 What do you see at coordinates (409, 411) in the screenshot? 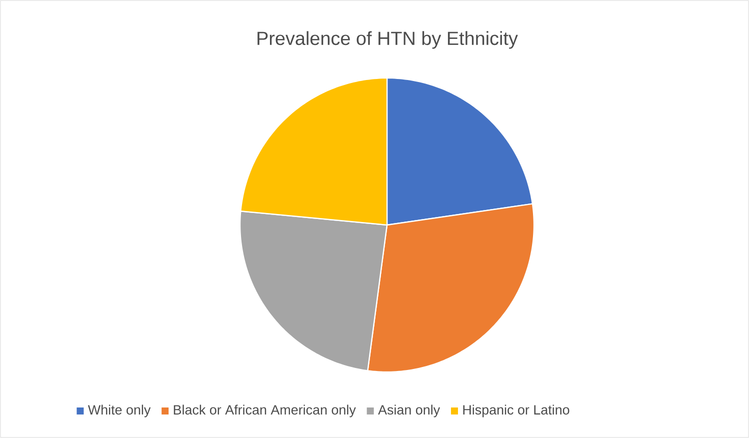
I see `legend-label: Asian only` at bounding box center [409, 411].